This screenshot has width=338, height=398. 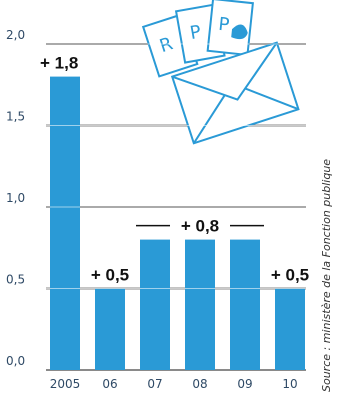 I want to click on x-tick-label: 10, so click(x=289, y=384).